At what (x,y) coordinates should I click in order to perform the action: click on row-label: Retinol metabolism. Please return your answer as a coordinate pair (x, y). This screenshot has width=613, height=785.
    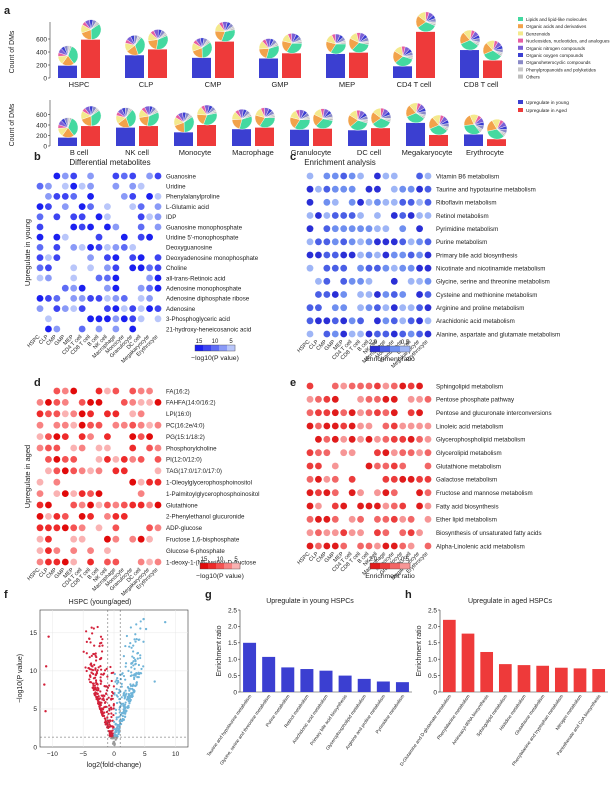
    Looking at the image, I should click on (462, 216).